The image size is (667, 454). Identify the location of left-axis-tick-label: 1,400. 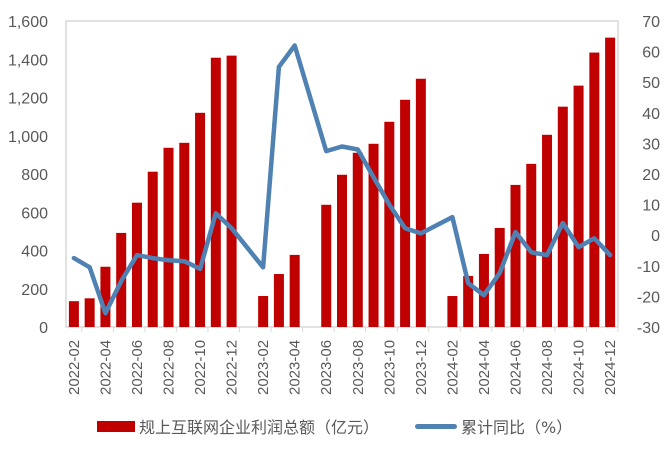
(28, 60).